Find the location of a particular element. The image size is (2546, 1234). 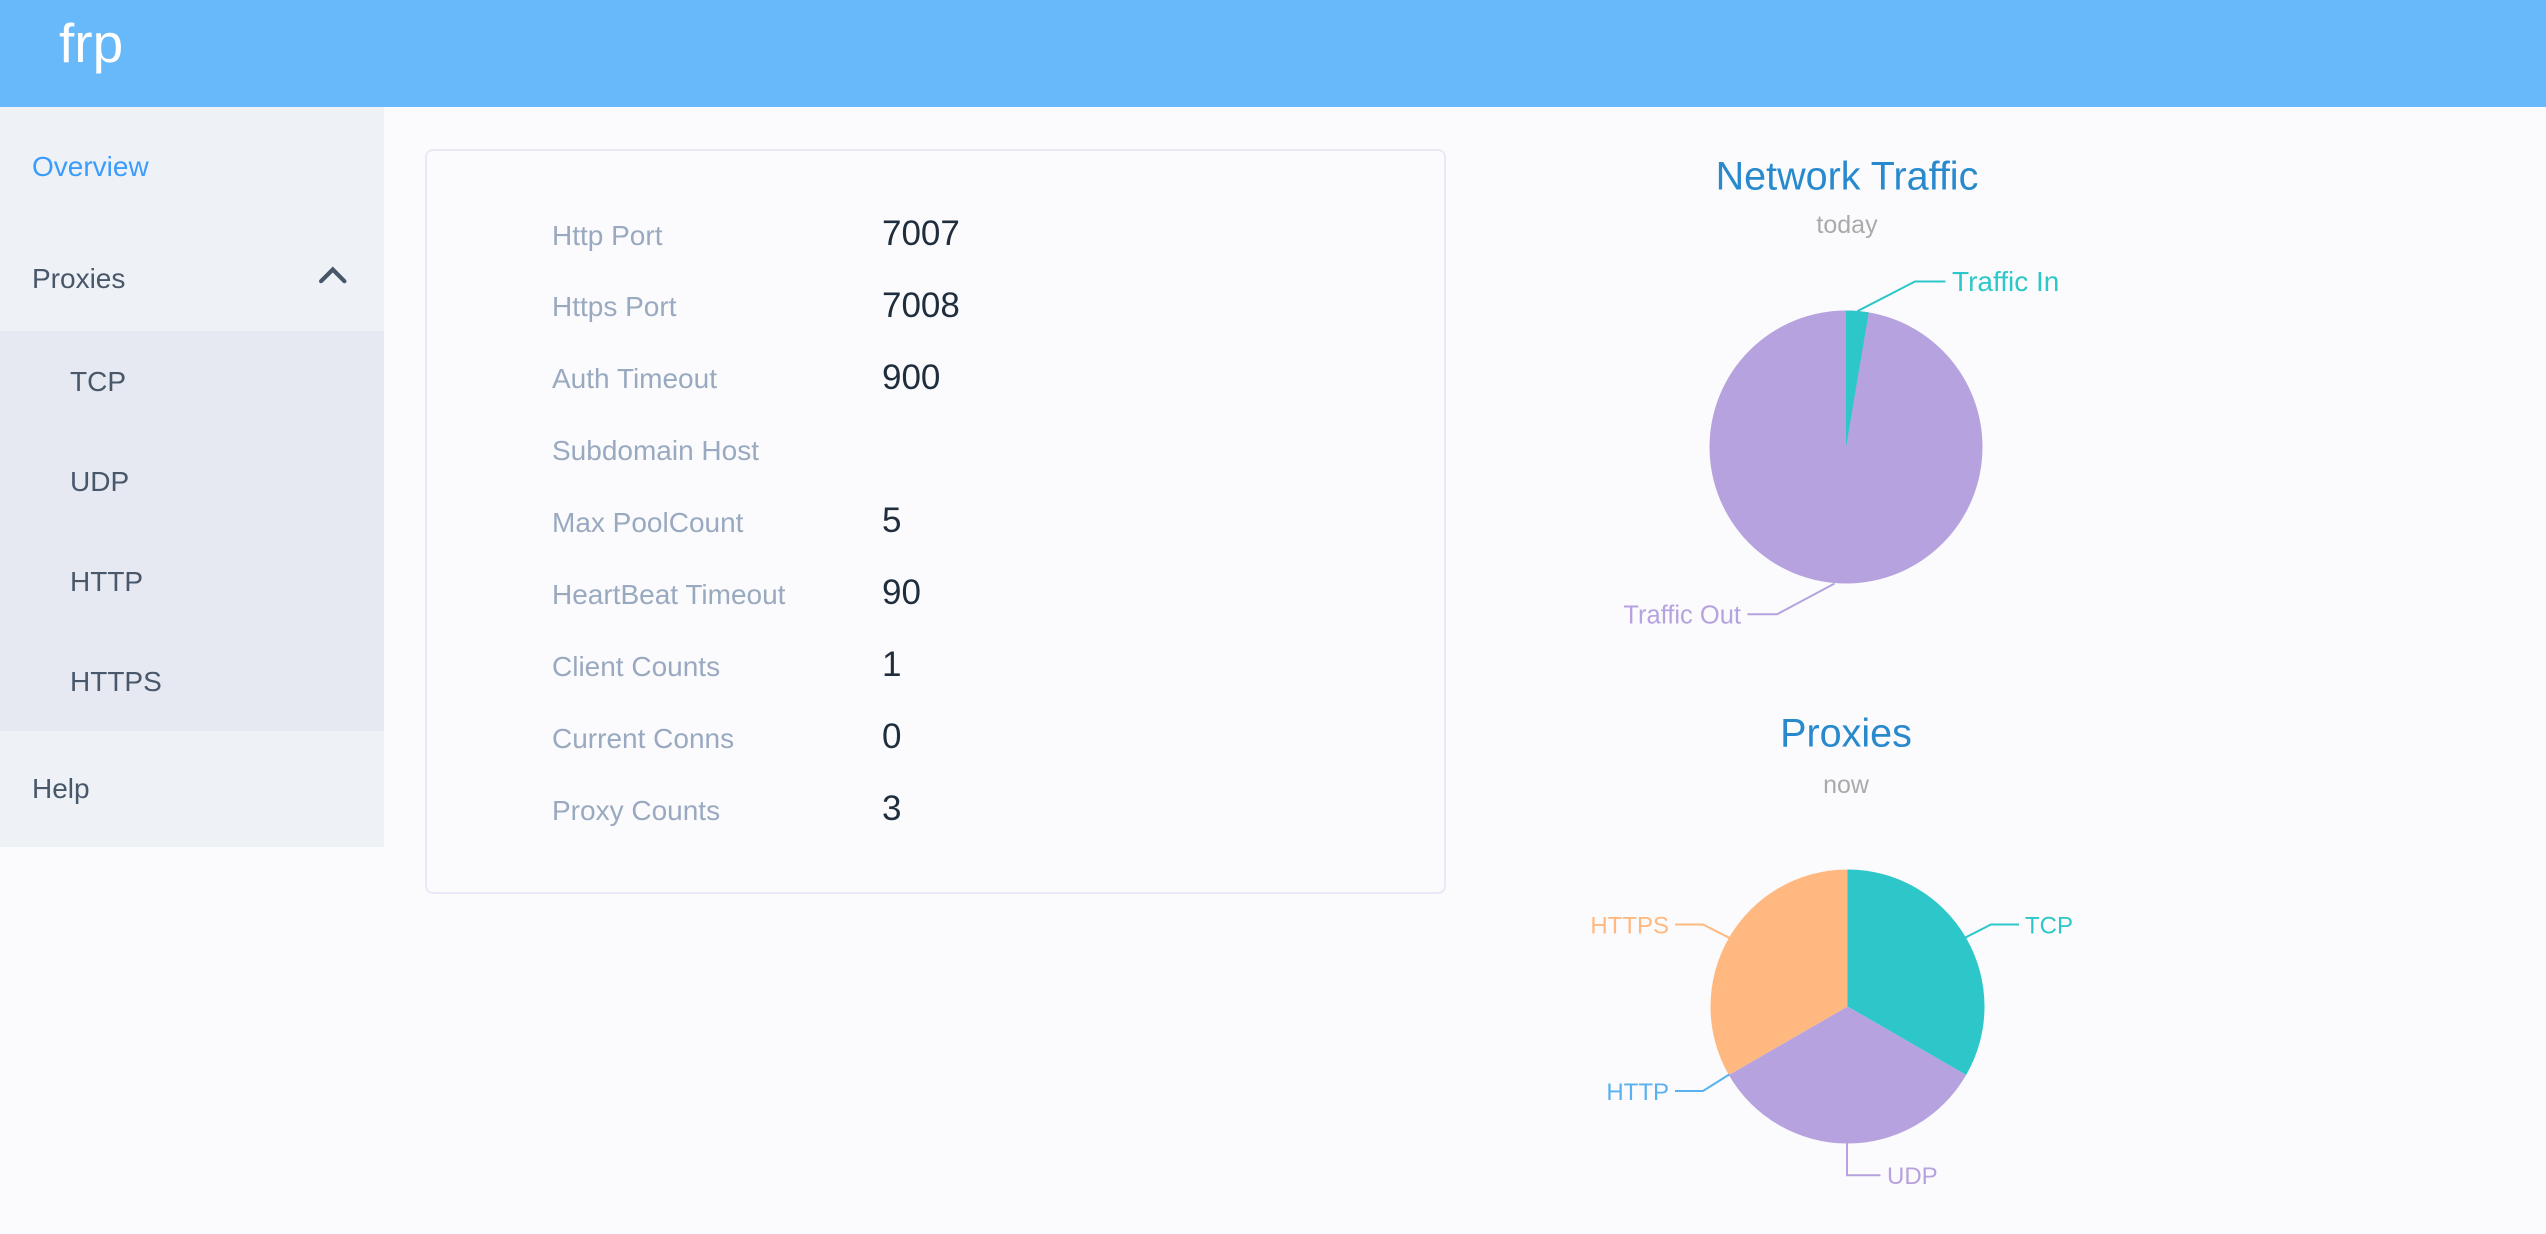

svg-text: HTTP is located at coordinates (1637, 1092).